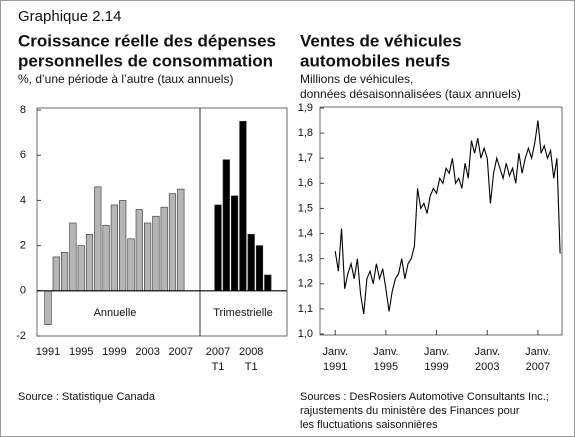  I want to click on chart-subtitle: Millions de véhicules,, so click(356, 79).